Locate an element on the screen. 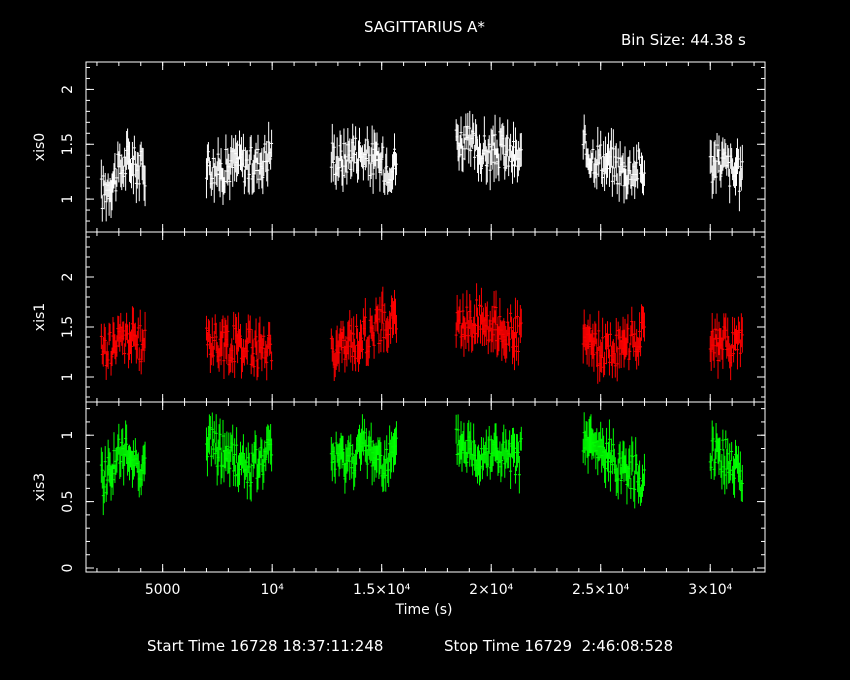 The height and width of the screenshot is (680, 850). x-tick-label: 2.5×10⁴ is located at coordinates (601, 590).